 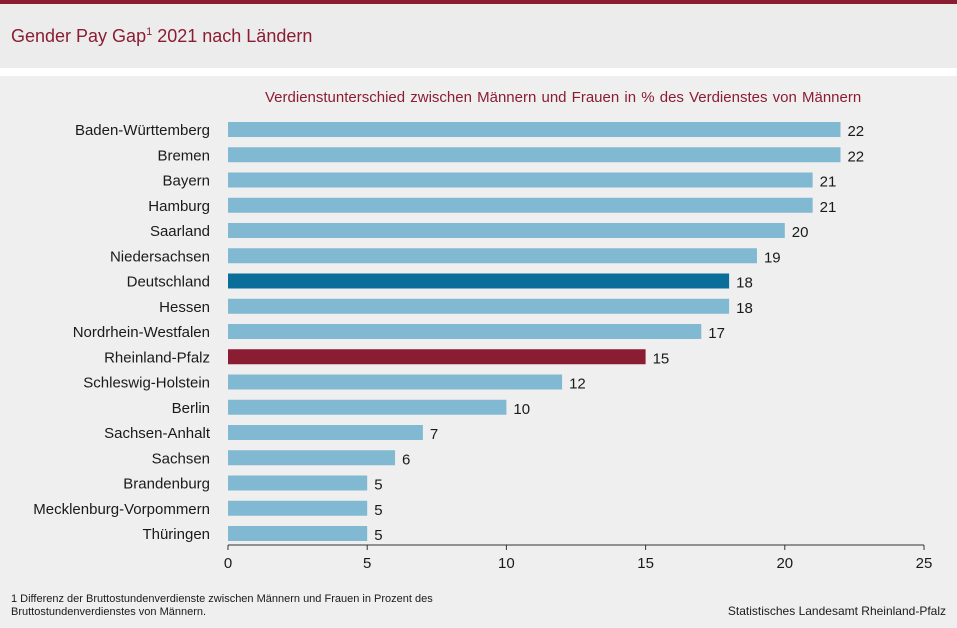 What do you see at coordinates (228, 563) in the screenshot?
I see `x-tick-label: 0` at bounding box center [228, 563].